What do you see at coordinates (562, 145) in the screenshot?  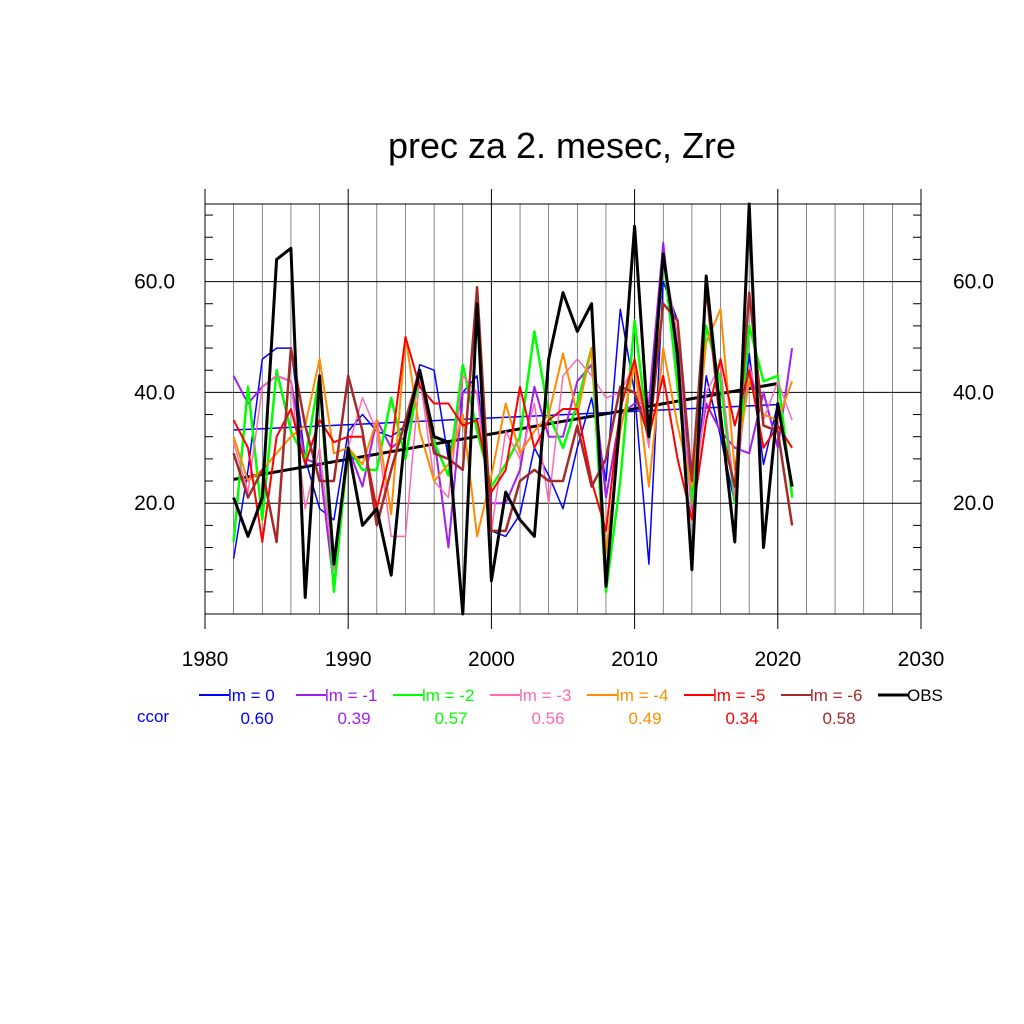 I see `chart-title: prec za 2. mesec, Zre` at bounding box center [562, 145].